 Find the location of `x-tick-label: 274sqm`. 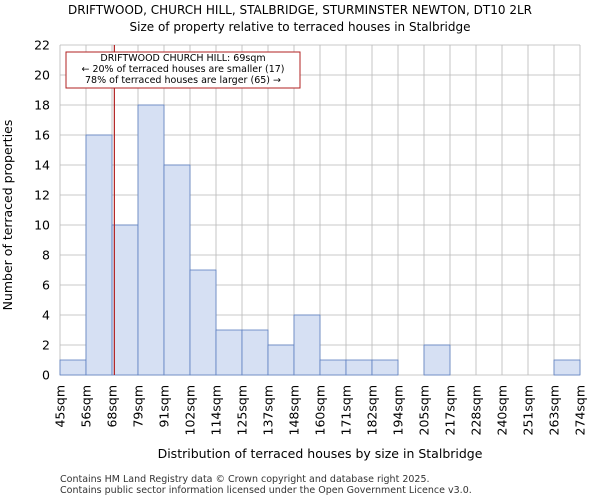

x-tick-label: 274sqm is located at coordinates (580, 410).